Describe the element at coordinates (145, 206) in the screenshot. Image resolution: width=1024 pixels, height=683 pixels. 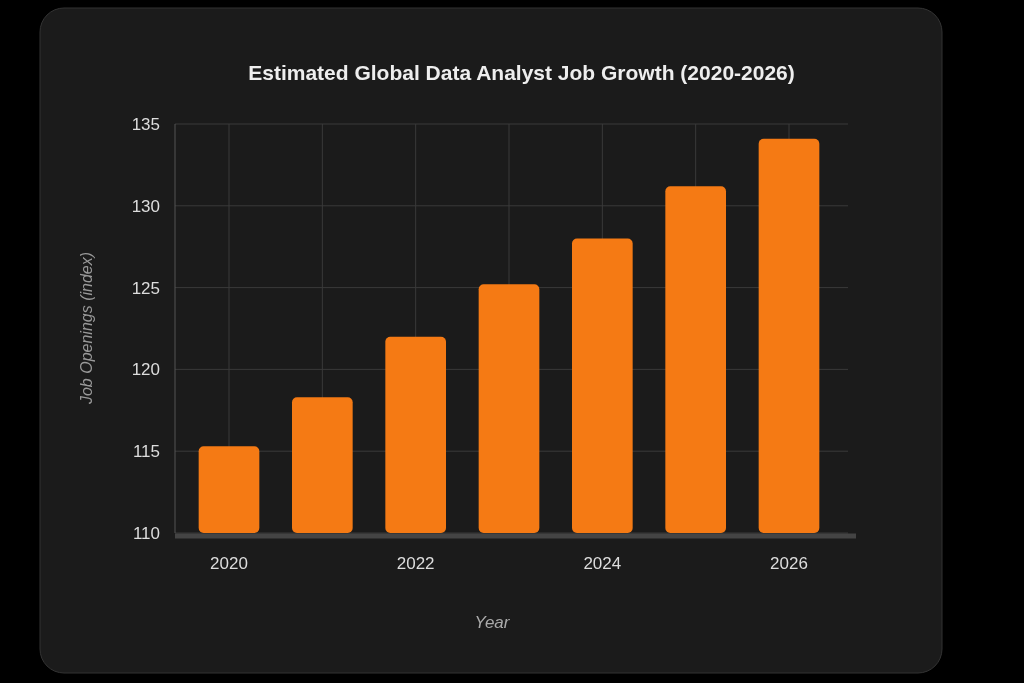
I see `y-tick-label: 130` at that location.